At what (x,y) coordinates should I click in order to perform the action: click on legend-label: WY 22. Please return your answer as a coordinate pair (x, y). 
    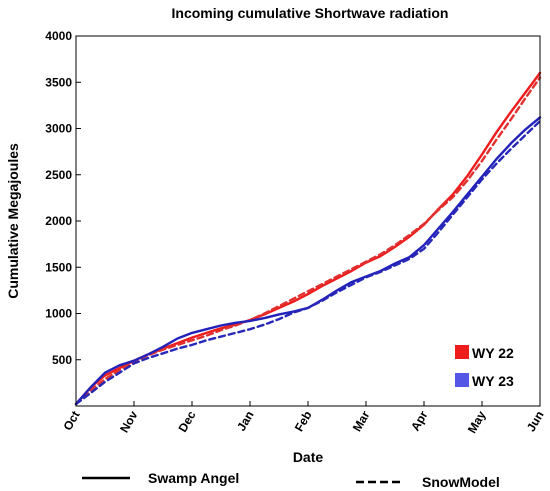
    Looking at the image, I should click on (493, 353).